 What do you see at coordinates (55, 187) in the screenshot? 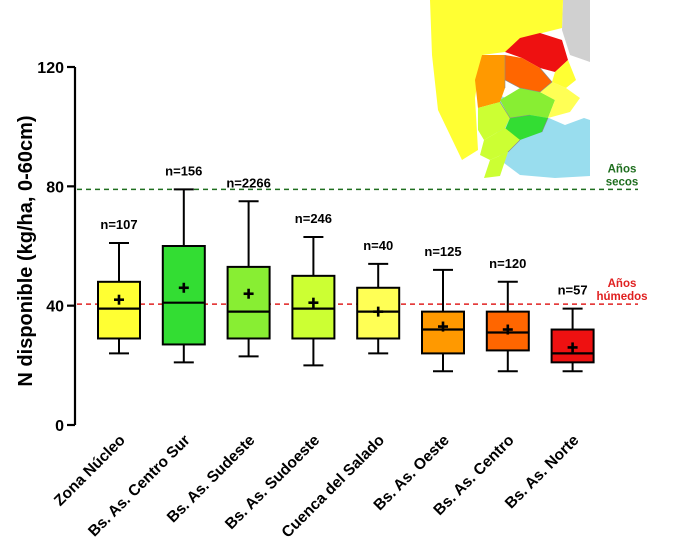
I see `y-tick-label: 80` at bounding box center [55, 187].